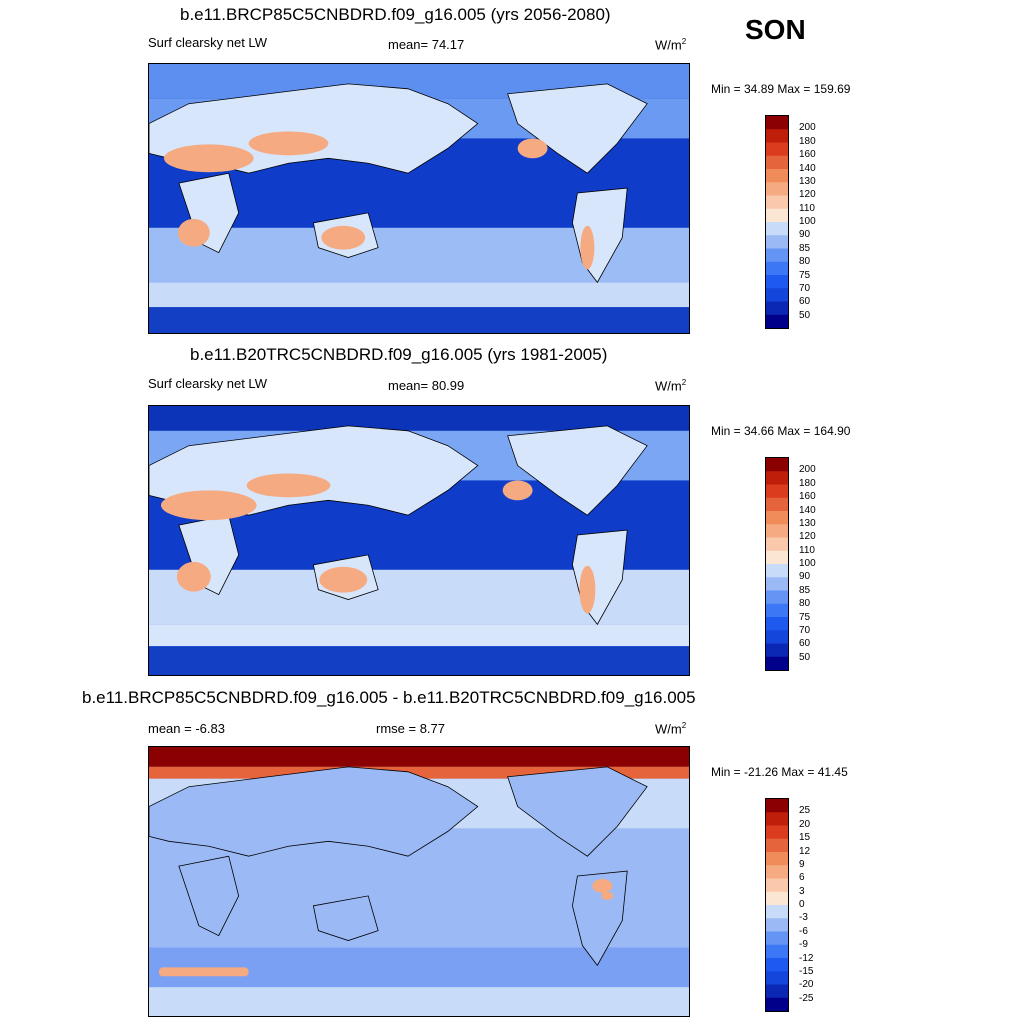 The image size is (1024, 1024). Describe the element at coordinates (602, 886) in the screenshot. I see `panel3-amazon-warm` at that location.